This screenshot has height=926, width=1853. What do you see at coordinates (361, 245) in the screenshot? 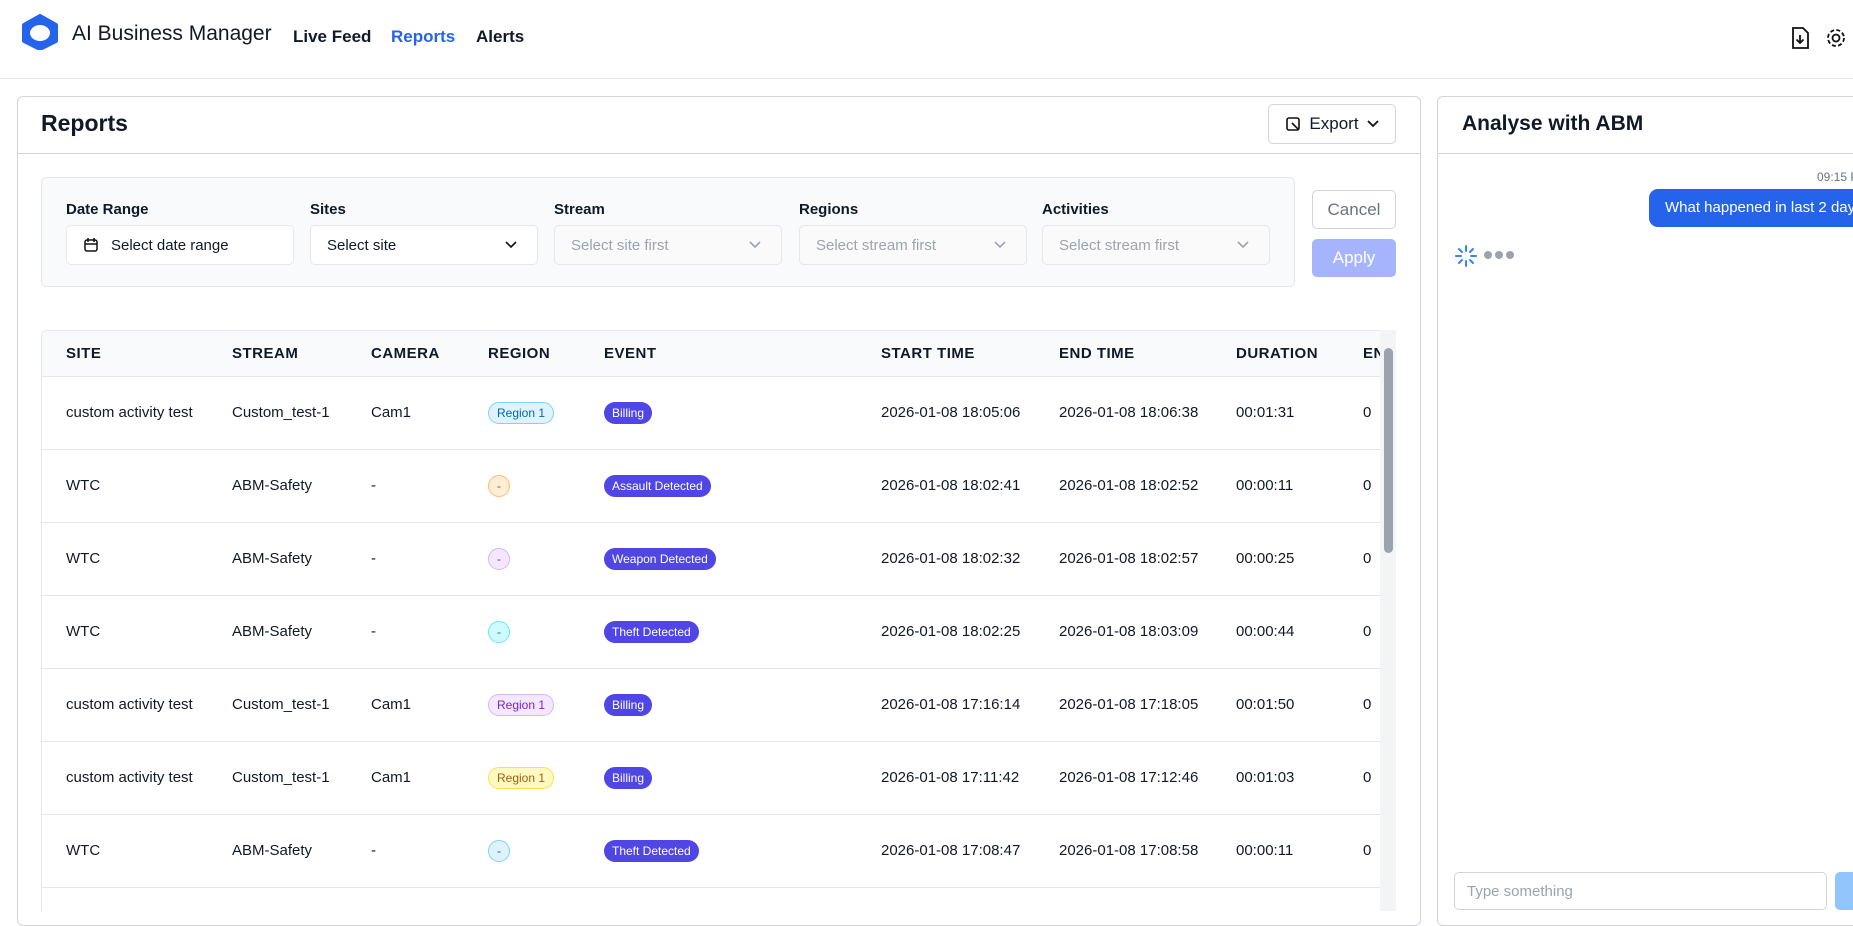
I see `filter-placeholder: Select site` at bounding box center [361, 245].